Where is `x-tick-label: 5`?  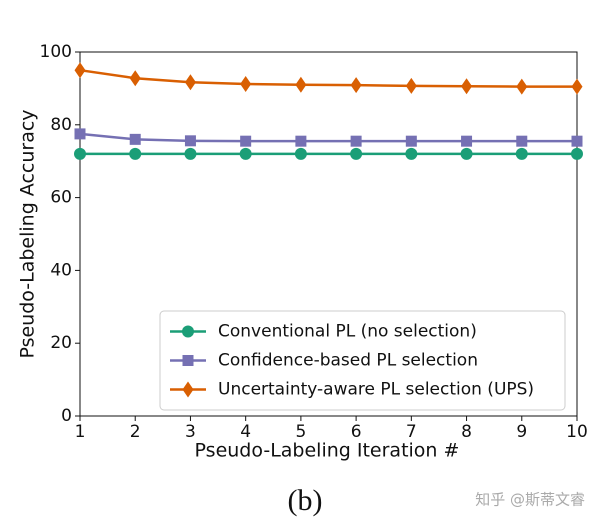
x-tick-label: 5 is located at coordinates (300, 432).